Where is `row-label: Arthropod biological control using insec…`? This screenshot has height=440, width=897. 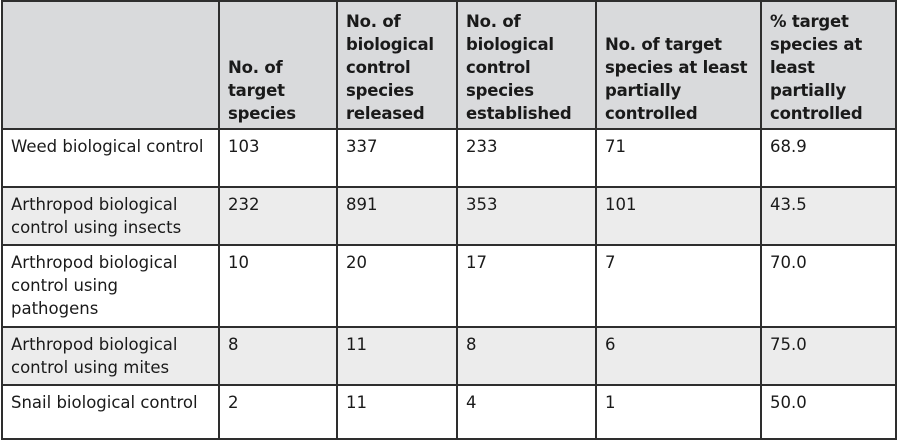 row-label: Arthropod biological control using insec… is located at coordinates (110, 216).